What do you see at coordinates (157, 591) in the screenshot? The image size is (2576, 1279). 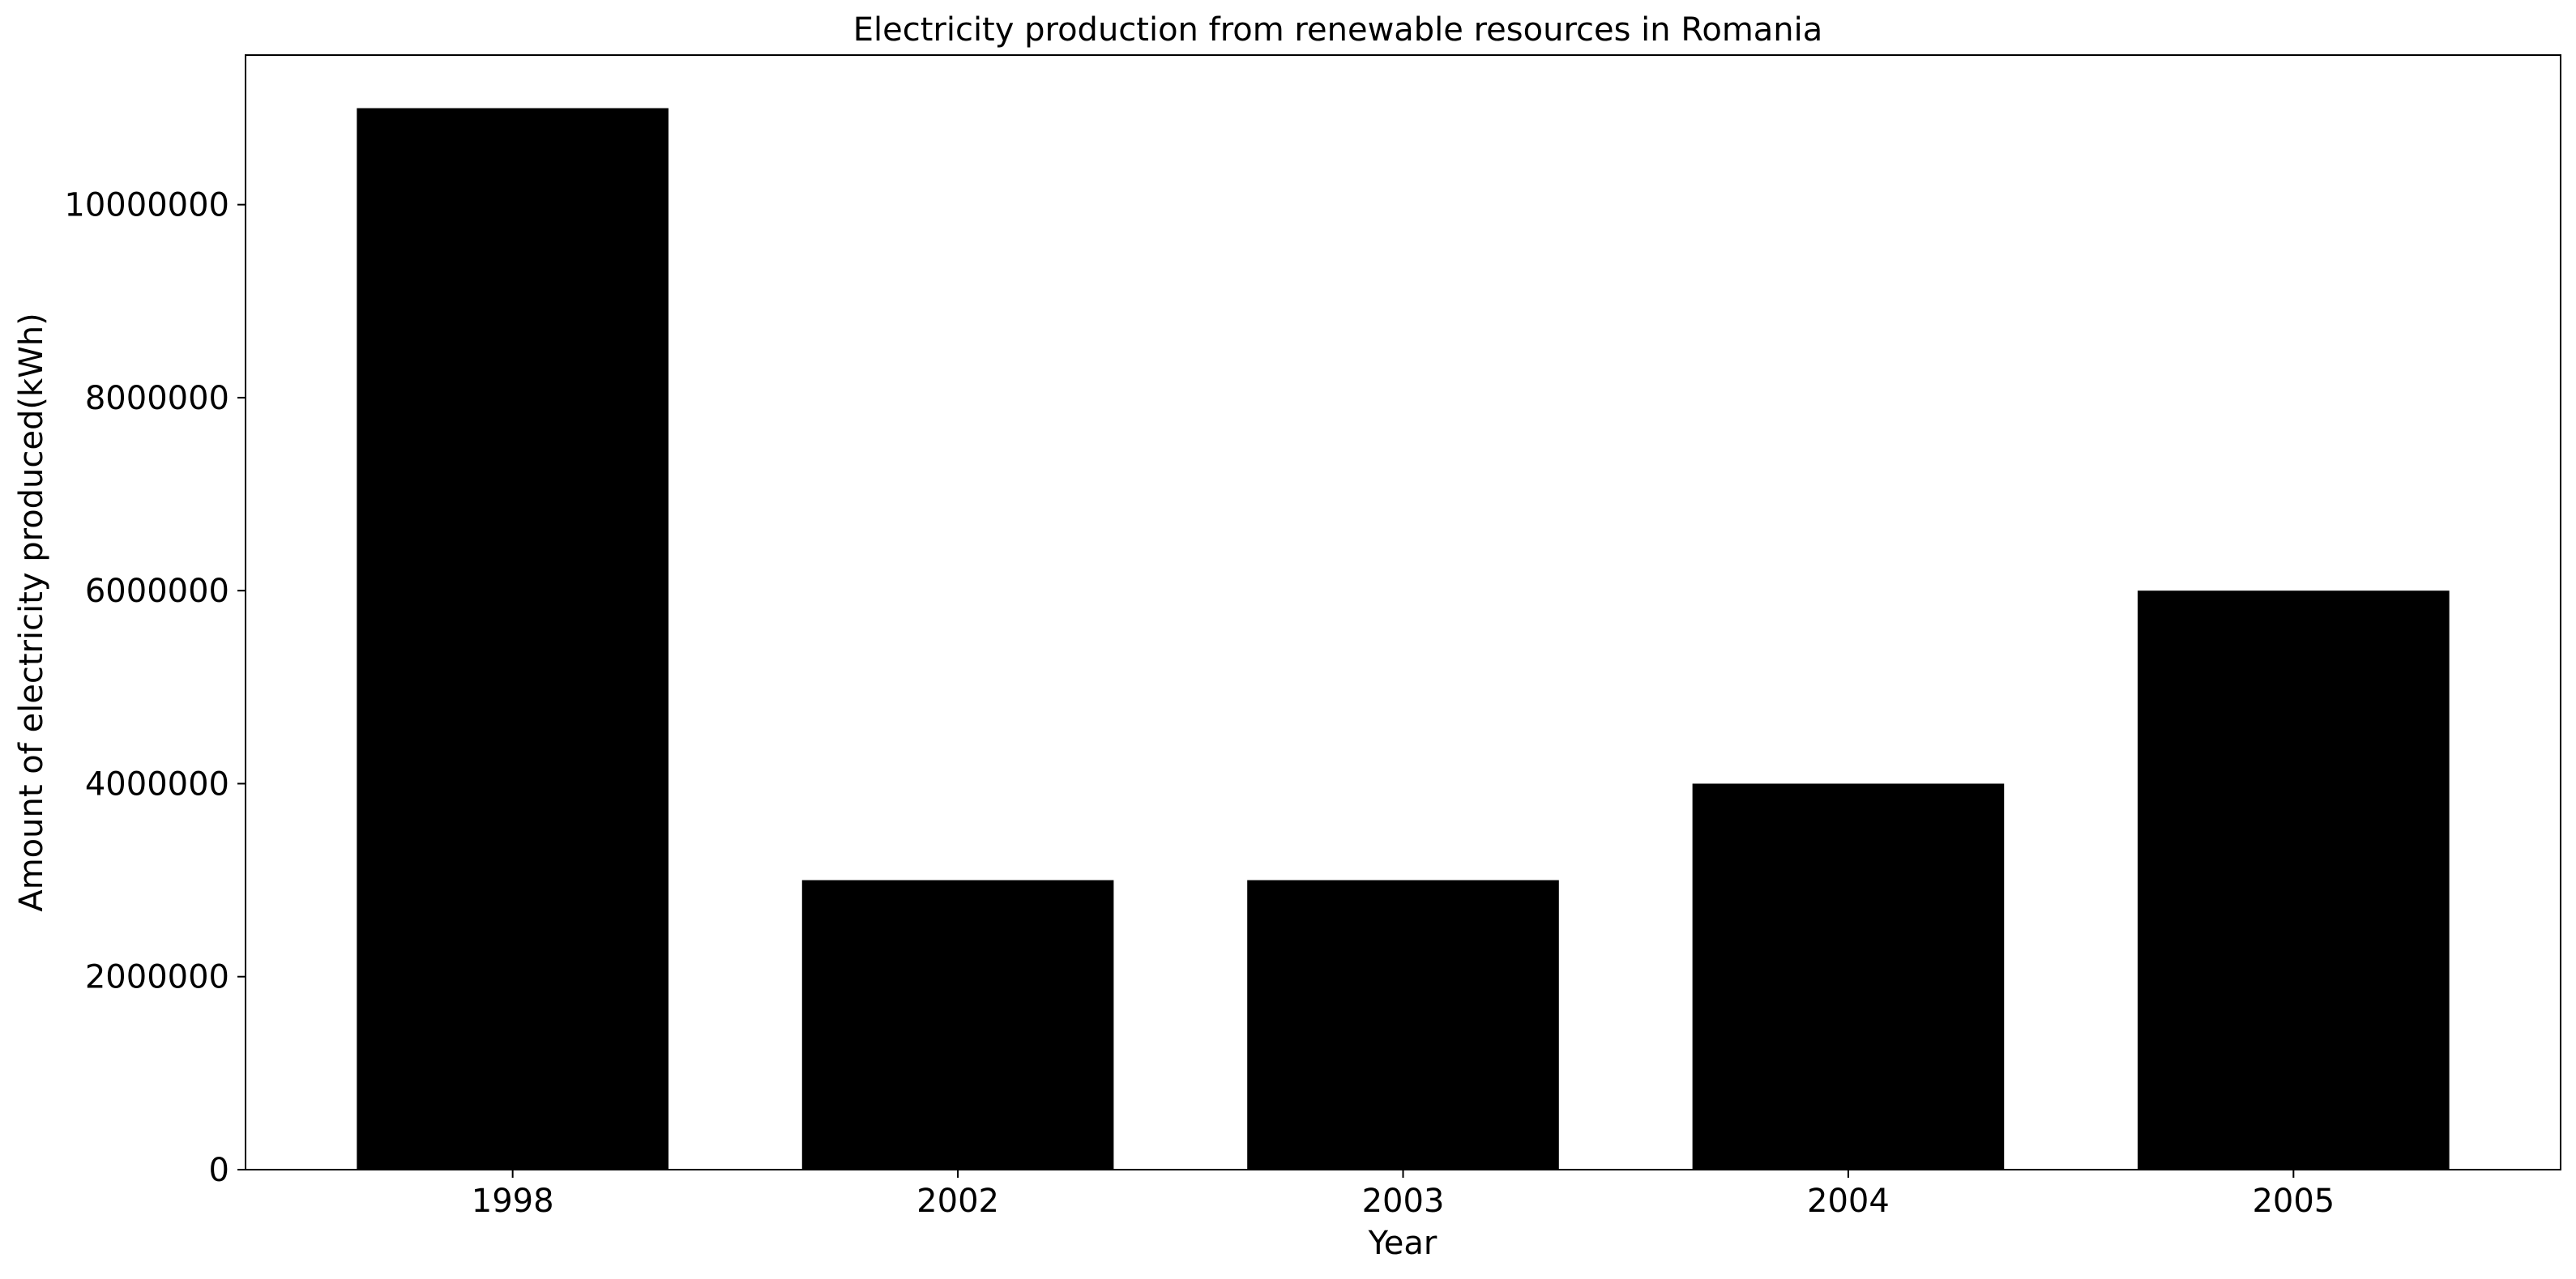 I see `y-tick-label: 6000000` at bounding box center [157, 591].